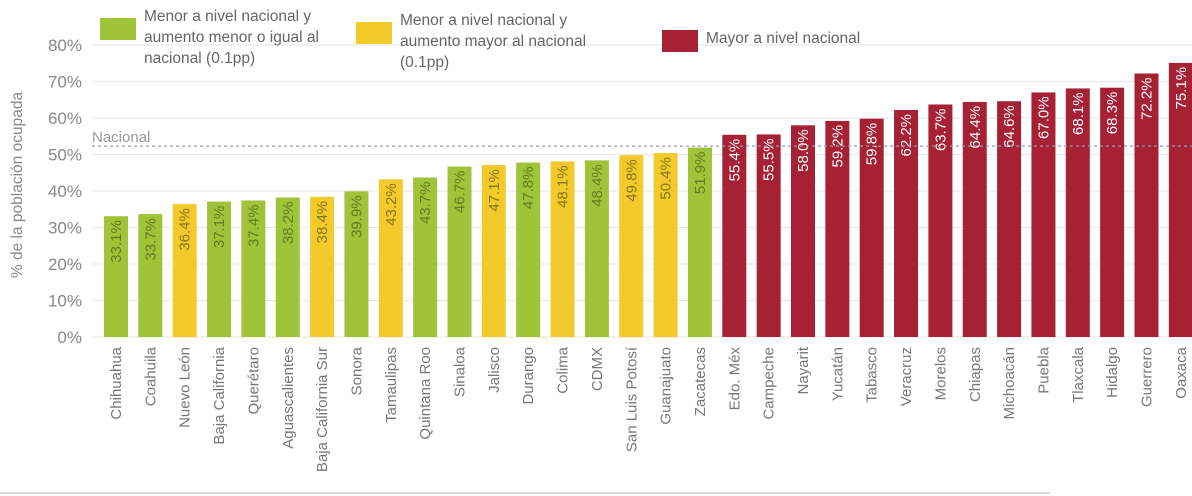  What do you see at coordinates (1112, 113) in the screenshot?
I see `bar-value-label: 68.3%` at bounding box center [1112, 113].